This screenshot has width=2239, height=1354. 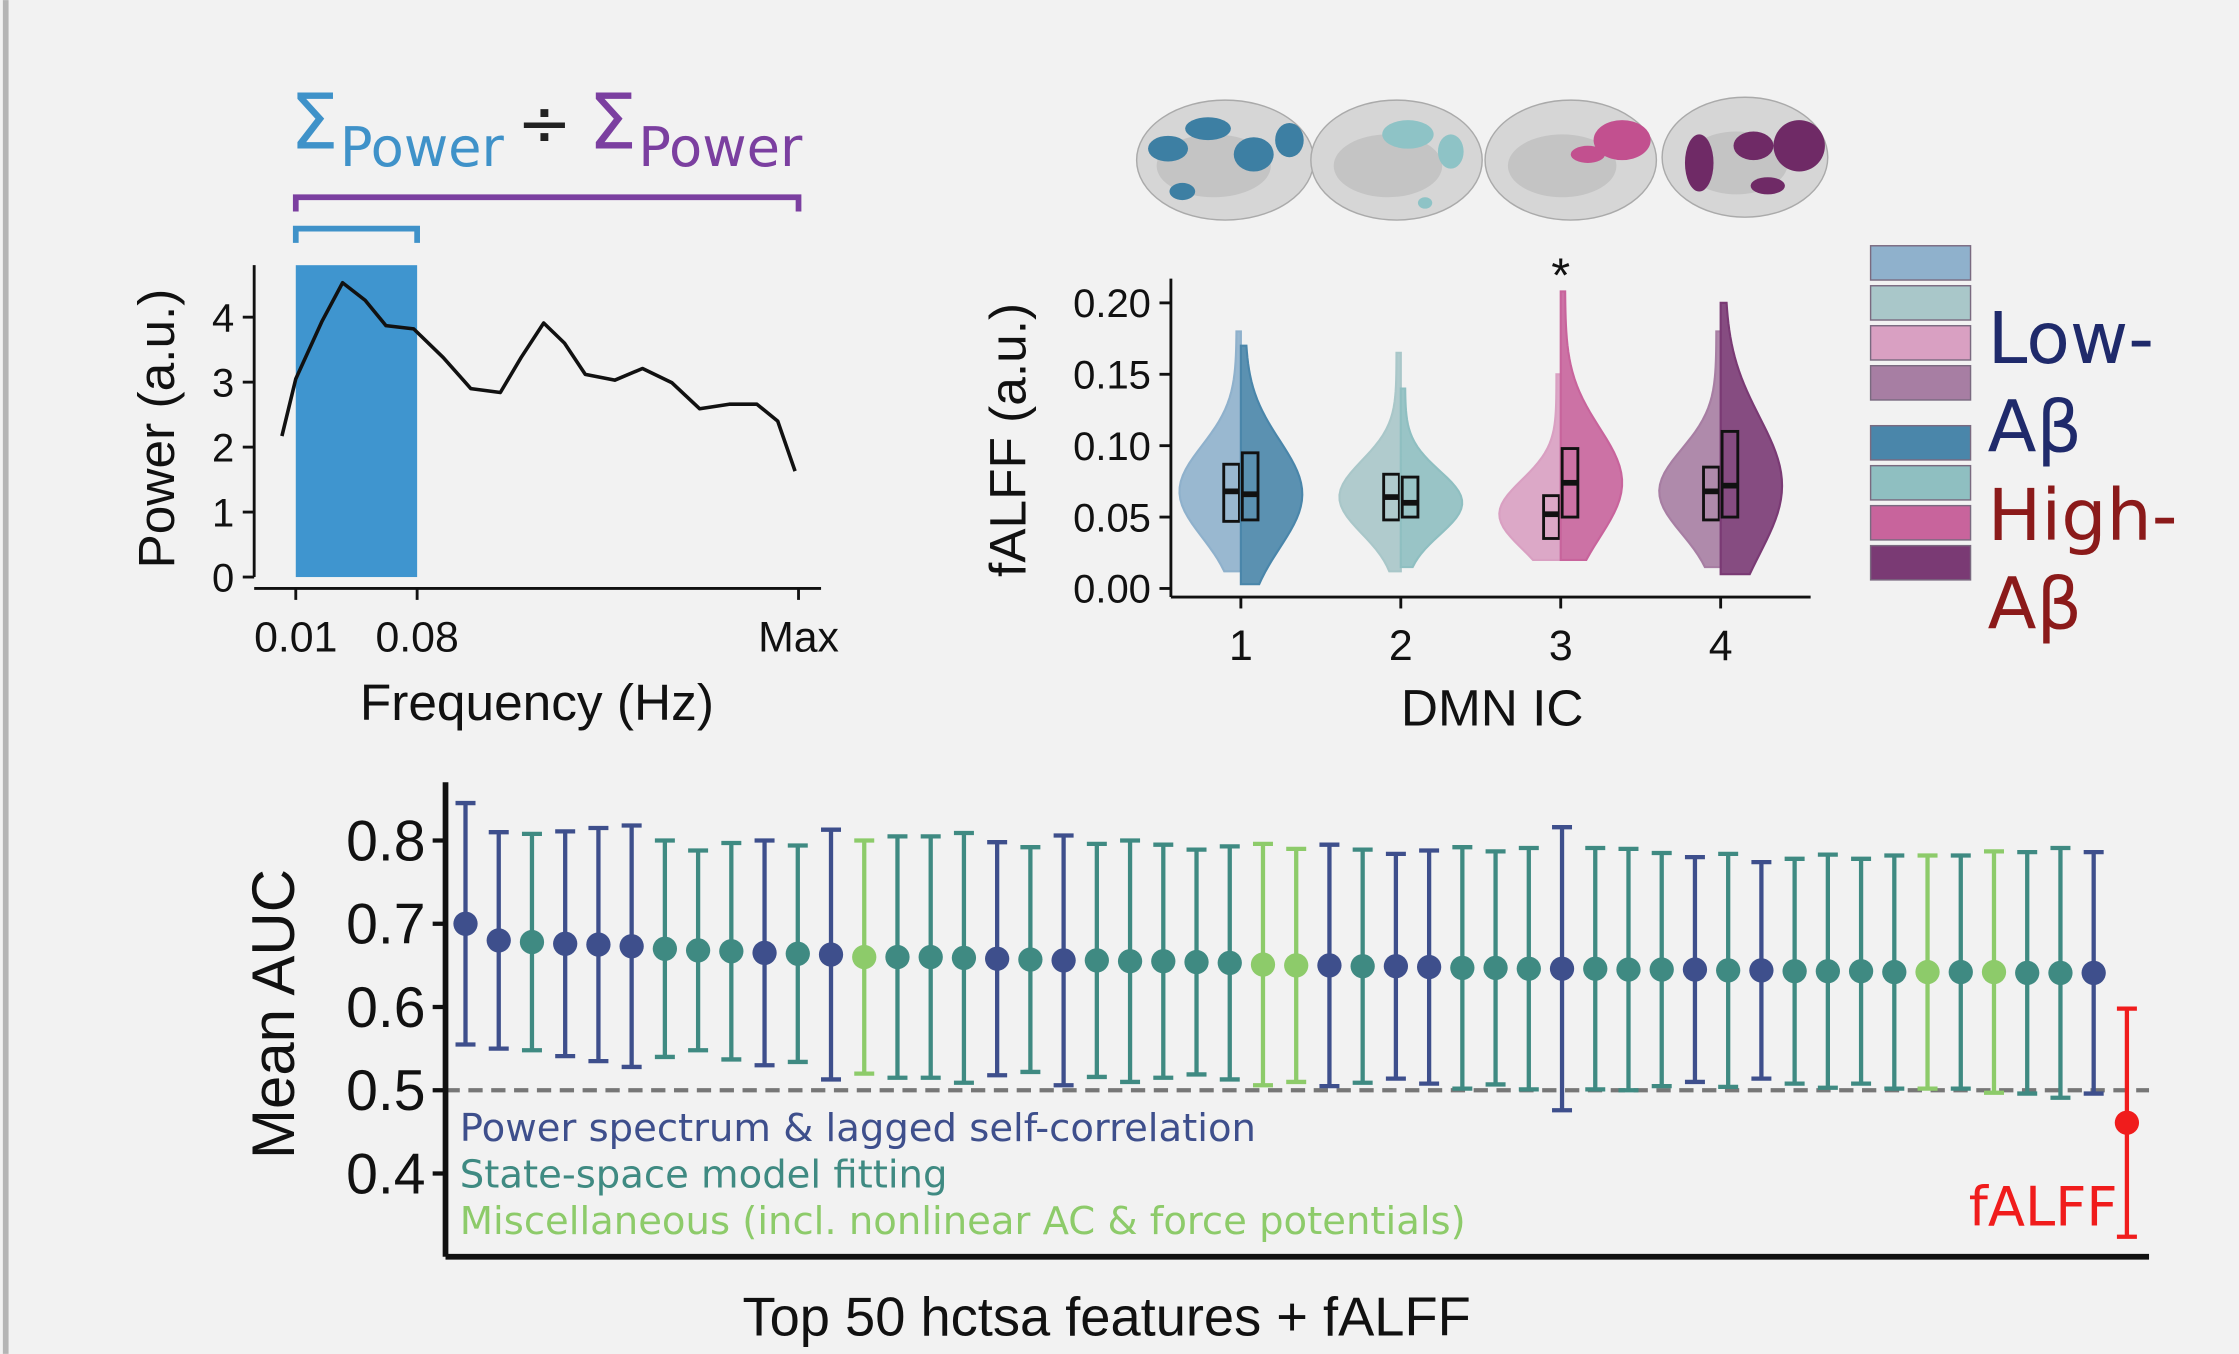 I want to click on x-tick-label: 0.01, so click(x=295, y=637).